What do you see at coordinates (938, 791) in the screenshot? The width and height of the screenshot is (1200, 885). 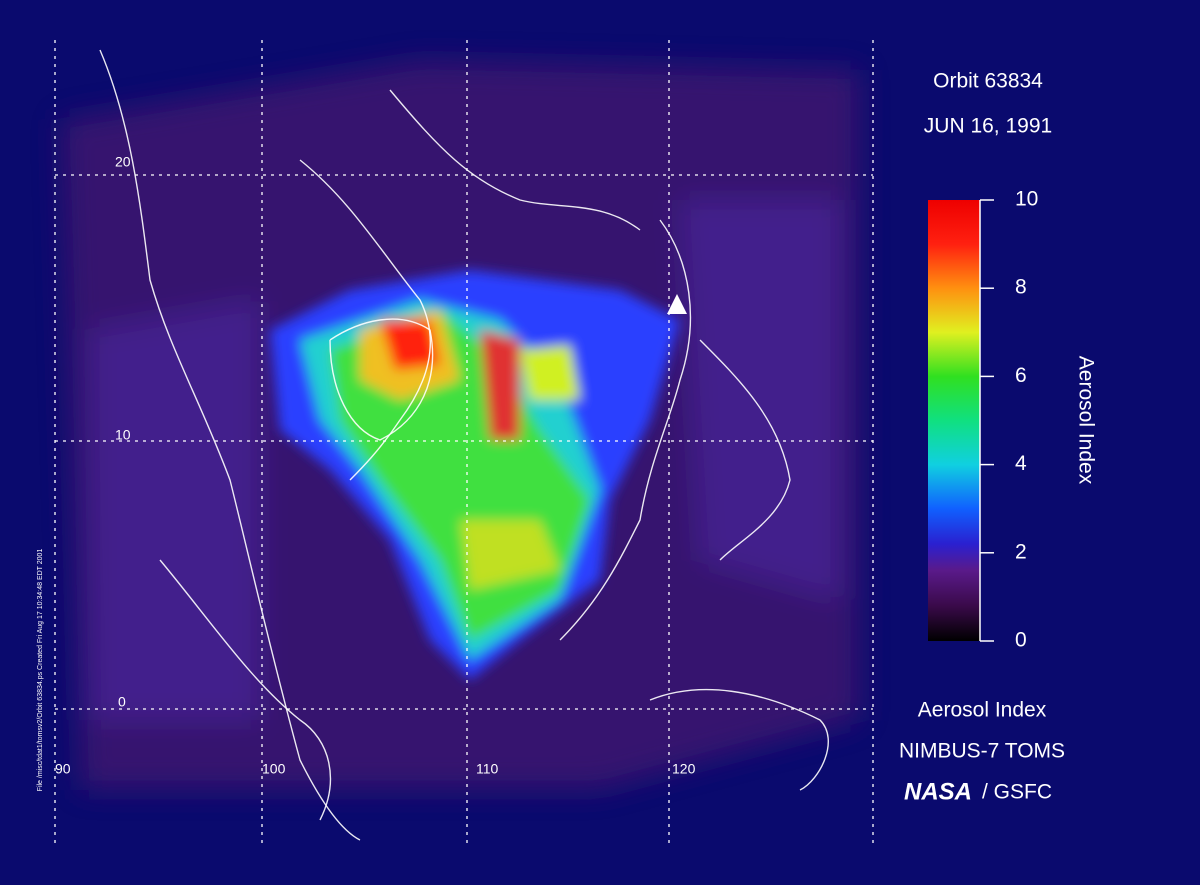 I see `agency-logo: NASA` at bounding box center [938, 791].